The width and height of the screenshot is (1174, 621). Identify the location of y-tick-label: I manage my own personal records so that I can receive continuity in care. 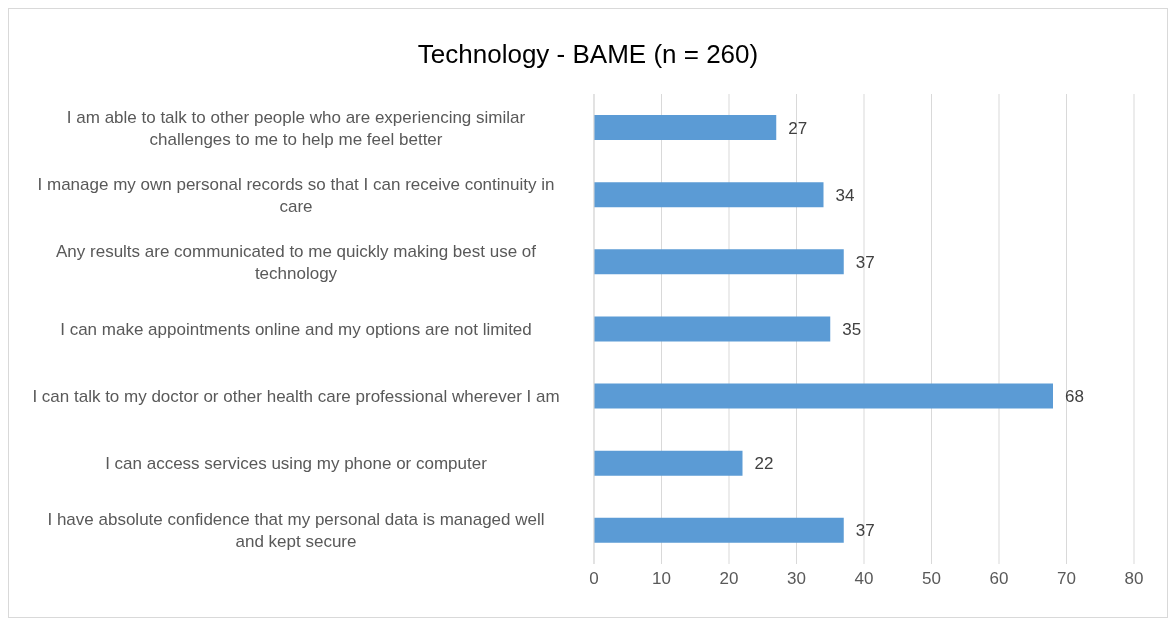
(296, 195).